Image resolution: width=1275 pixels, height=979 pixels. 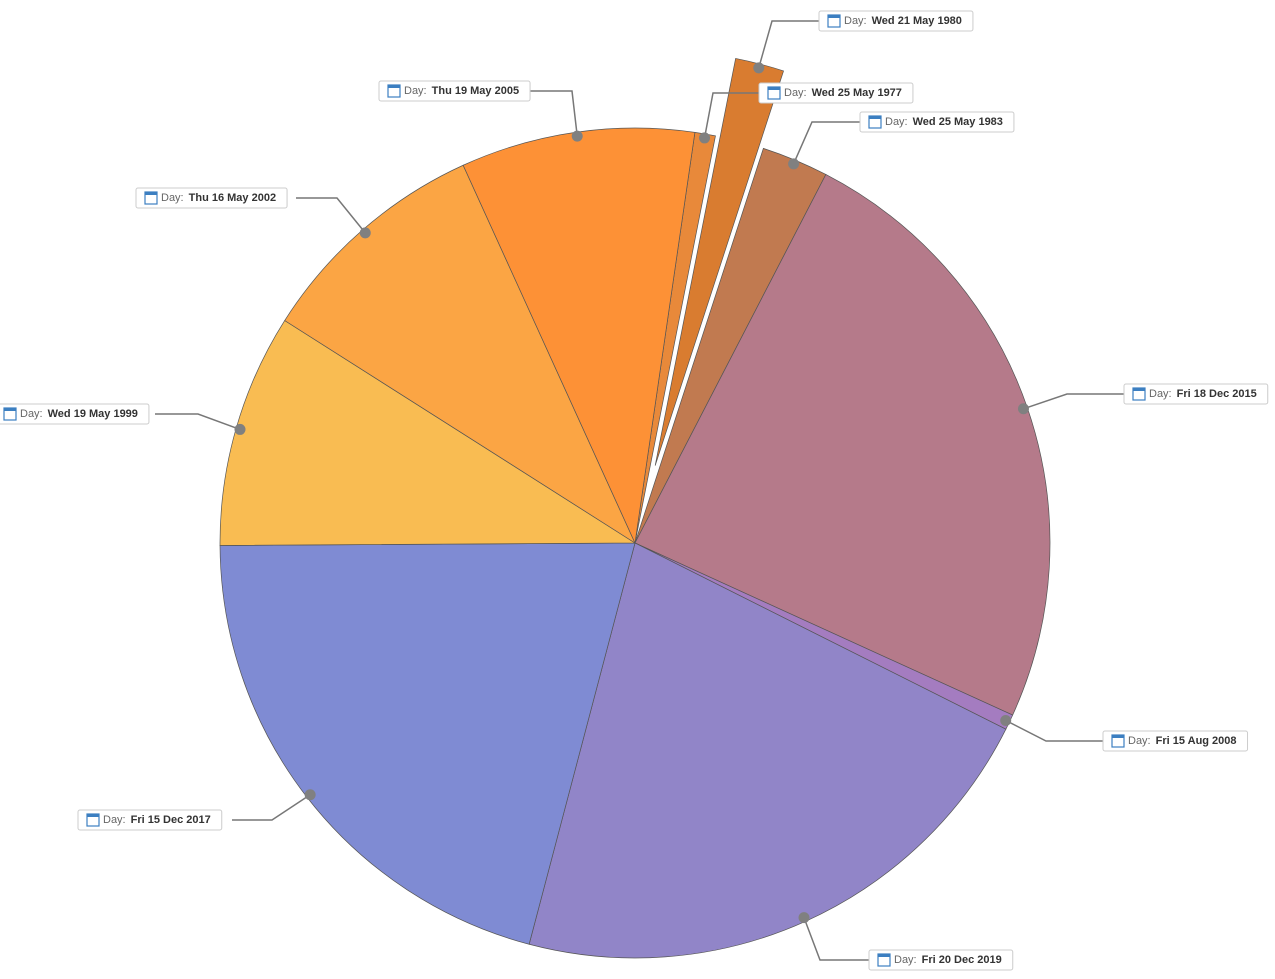 What do you see at coordinates (253, 213) in the screenshot?
I see `data-label: Day: Thu 16 May 2002` at bounding box center [253, 213].